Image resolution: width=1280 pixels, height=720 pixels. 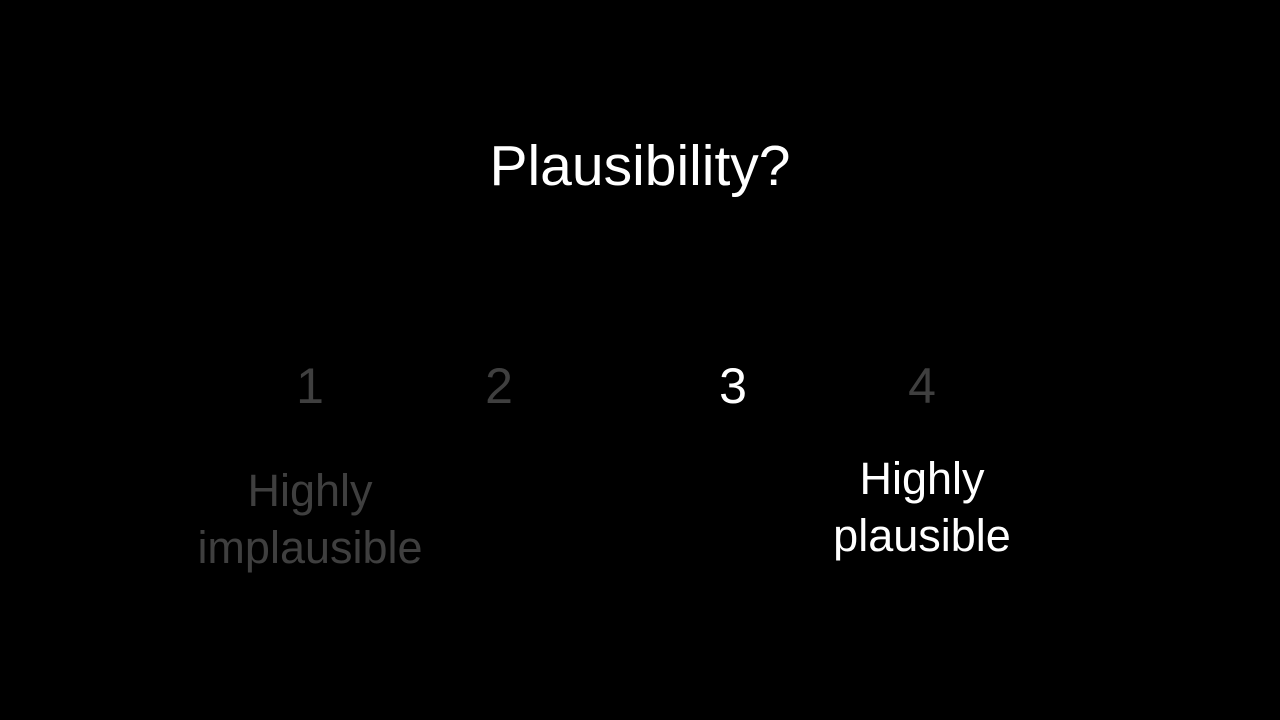 What do you see at coordinates (922, 386) in the screenshot?
I see `rating-option-4: 4` at bounding box center [922, 386].